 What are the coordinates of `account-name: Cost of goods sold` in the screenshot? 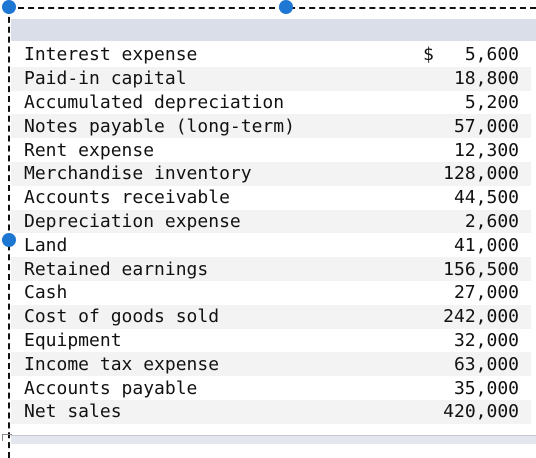 It's located at (122, 317).